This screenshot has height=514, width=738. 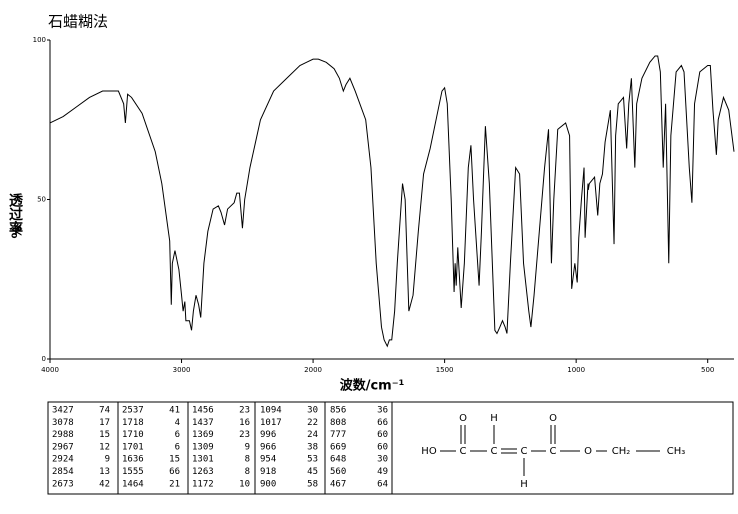 What do you see at coordinates (203, 435) in the screenshot?
I see `peak-wavenumber: 1369` at bounding box center [203, 435].